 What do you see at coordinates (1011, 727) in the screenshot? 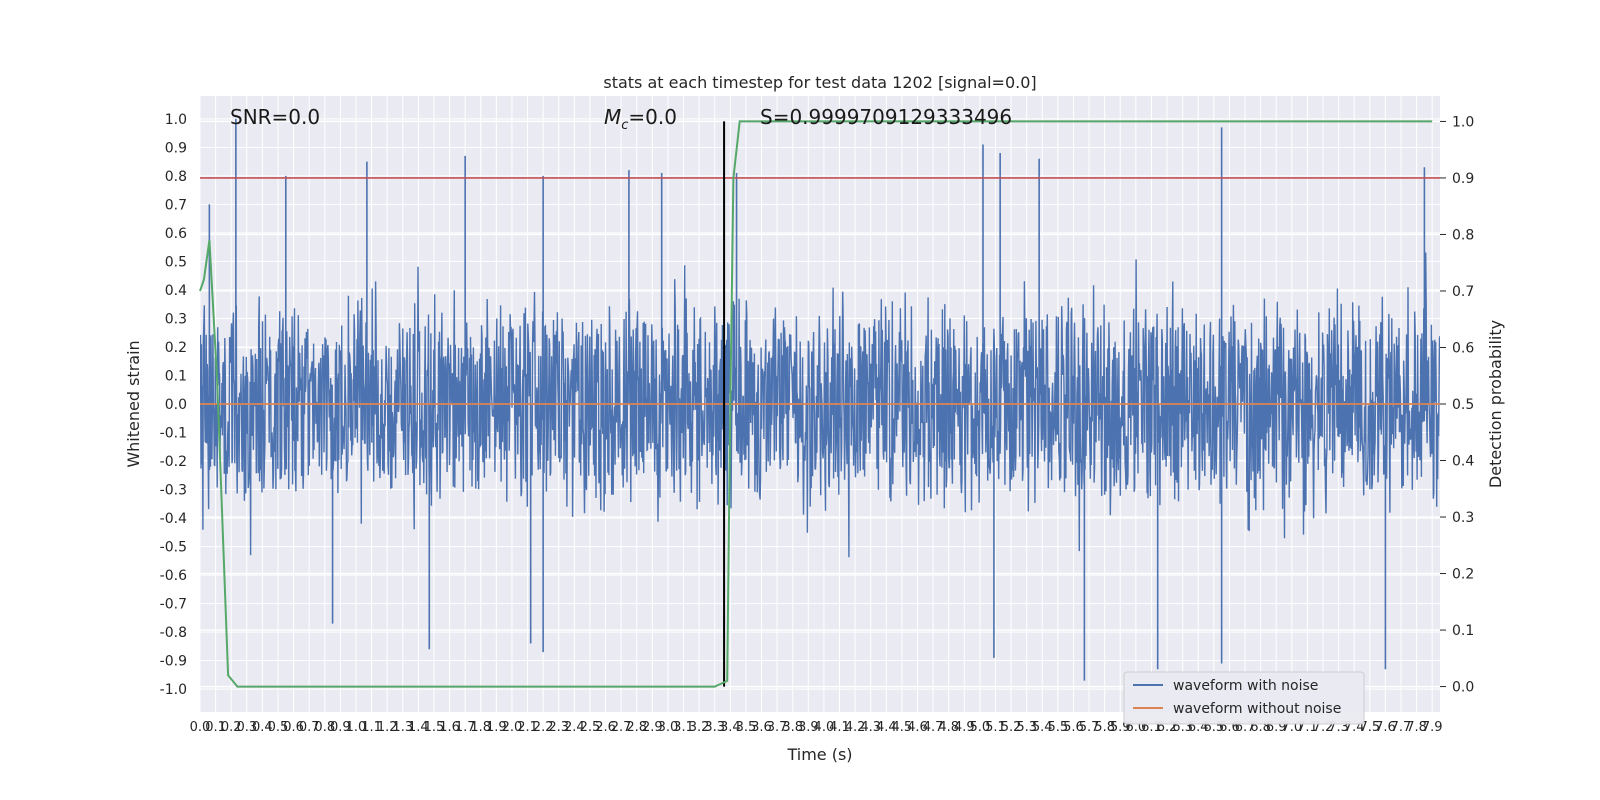
I see `x-tick-label: 5.2` at bounding box center [1011, 727].